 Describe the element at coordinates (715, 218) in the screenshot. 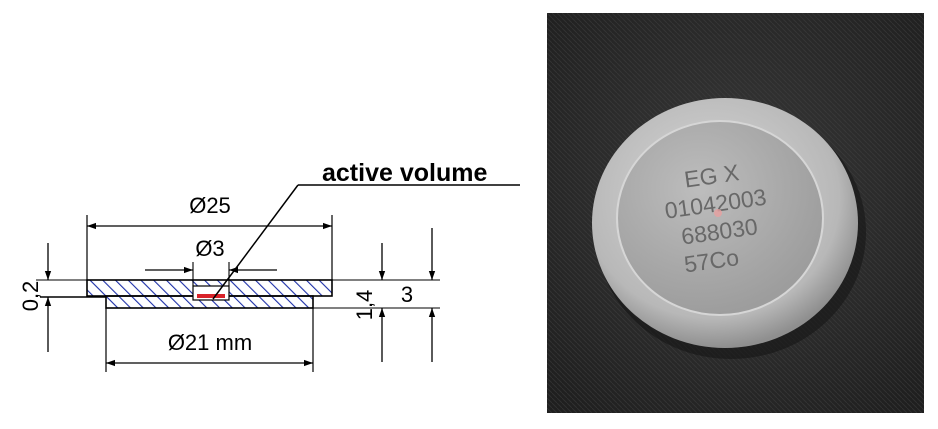

I see `engraving: EG X 01042003 688030 57Co` at that location.